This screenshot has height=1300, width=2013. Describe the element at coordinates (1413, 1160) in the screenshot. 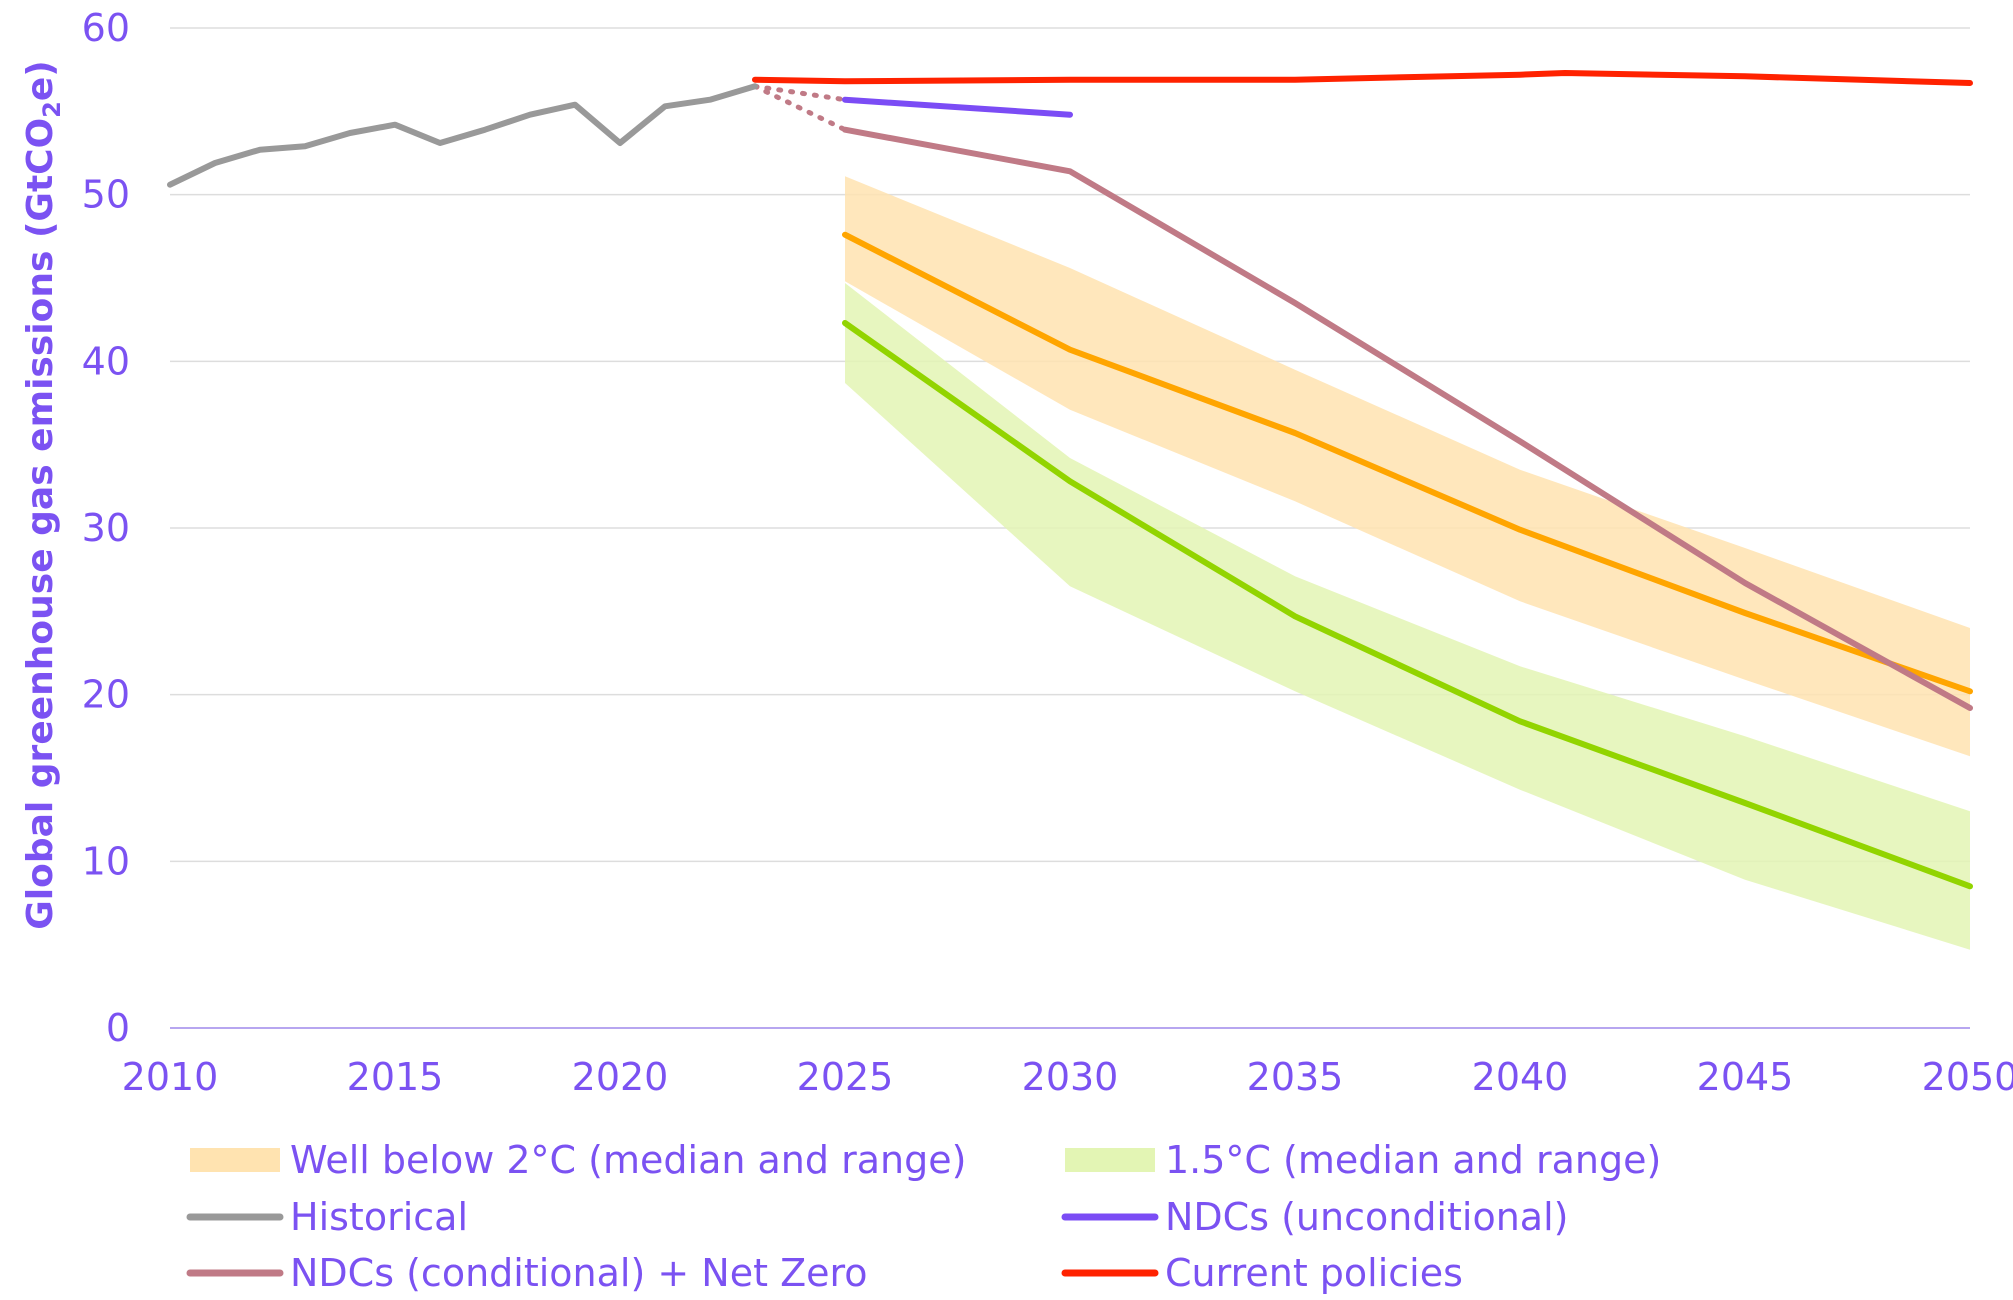

I see `legend-label: 1.5°C (median and range)` at that location.